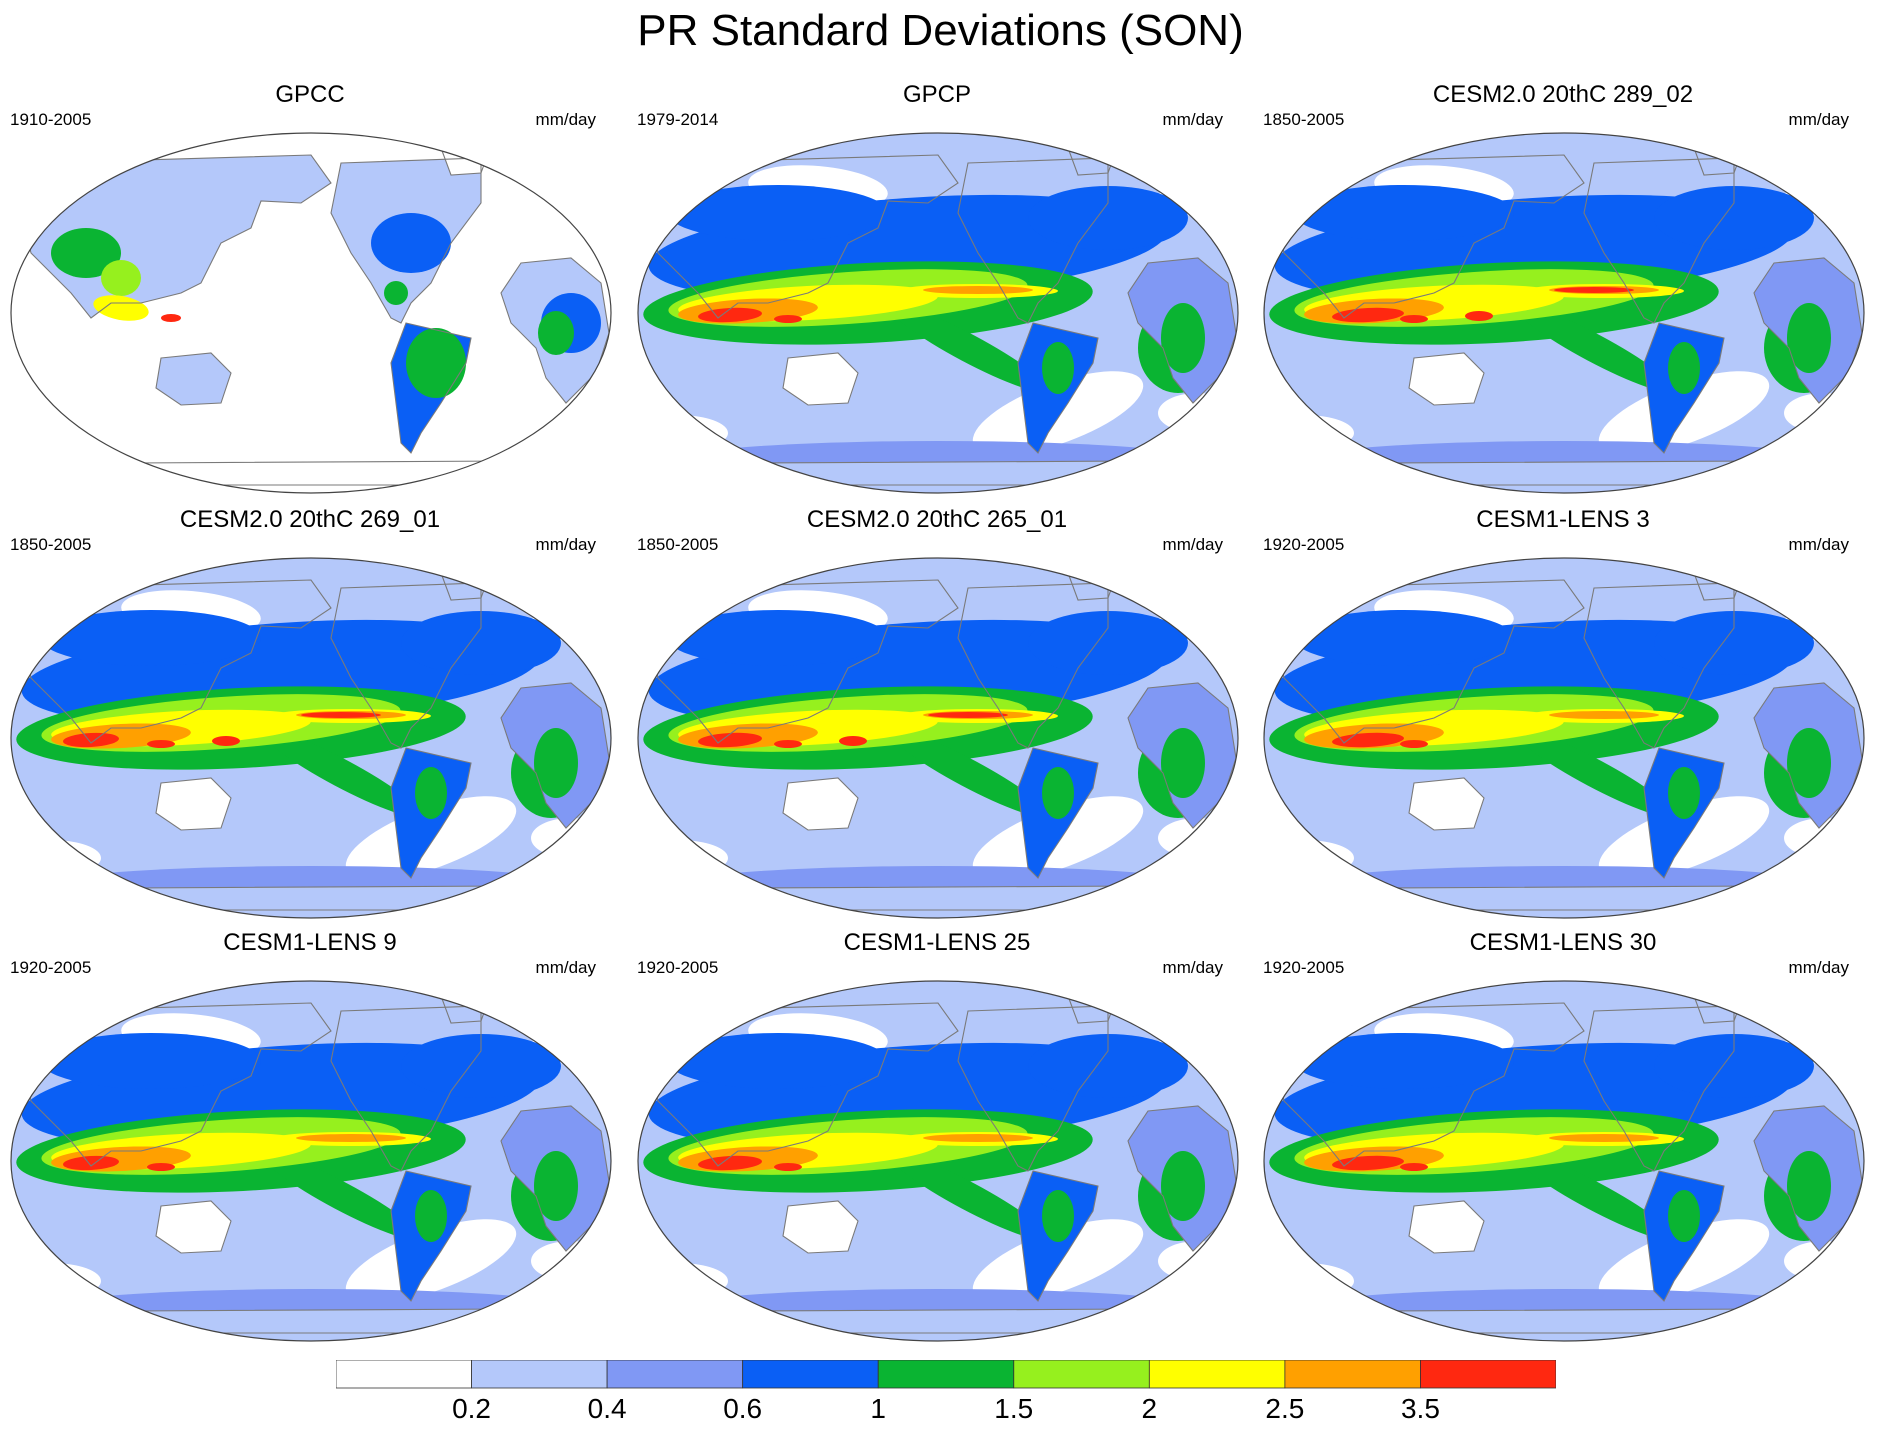  Describe the element at coordinates (946, 1392) in the screenshot. I see `colorbar: 0.2 0.4 0.6 1 1.5 2 2.5 3.5` at that location.